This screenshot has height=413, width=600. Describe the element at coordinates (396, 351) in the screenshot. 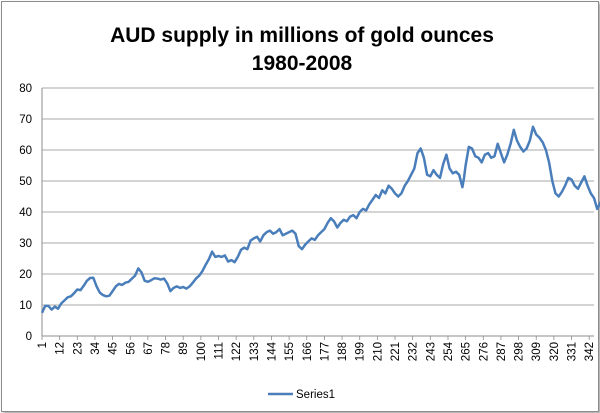

I see `x-tick-label-221: 221` at that location.